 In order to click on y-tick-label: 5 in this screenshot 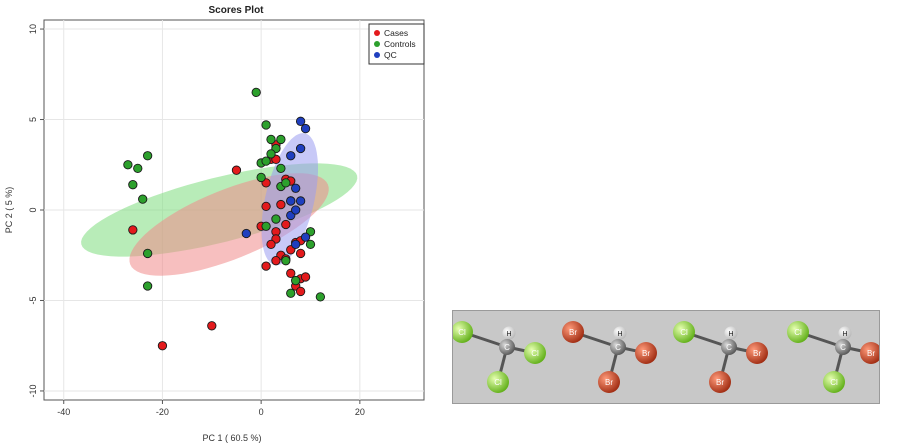, I will do `click(33, 119)`.